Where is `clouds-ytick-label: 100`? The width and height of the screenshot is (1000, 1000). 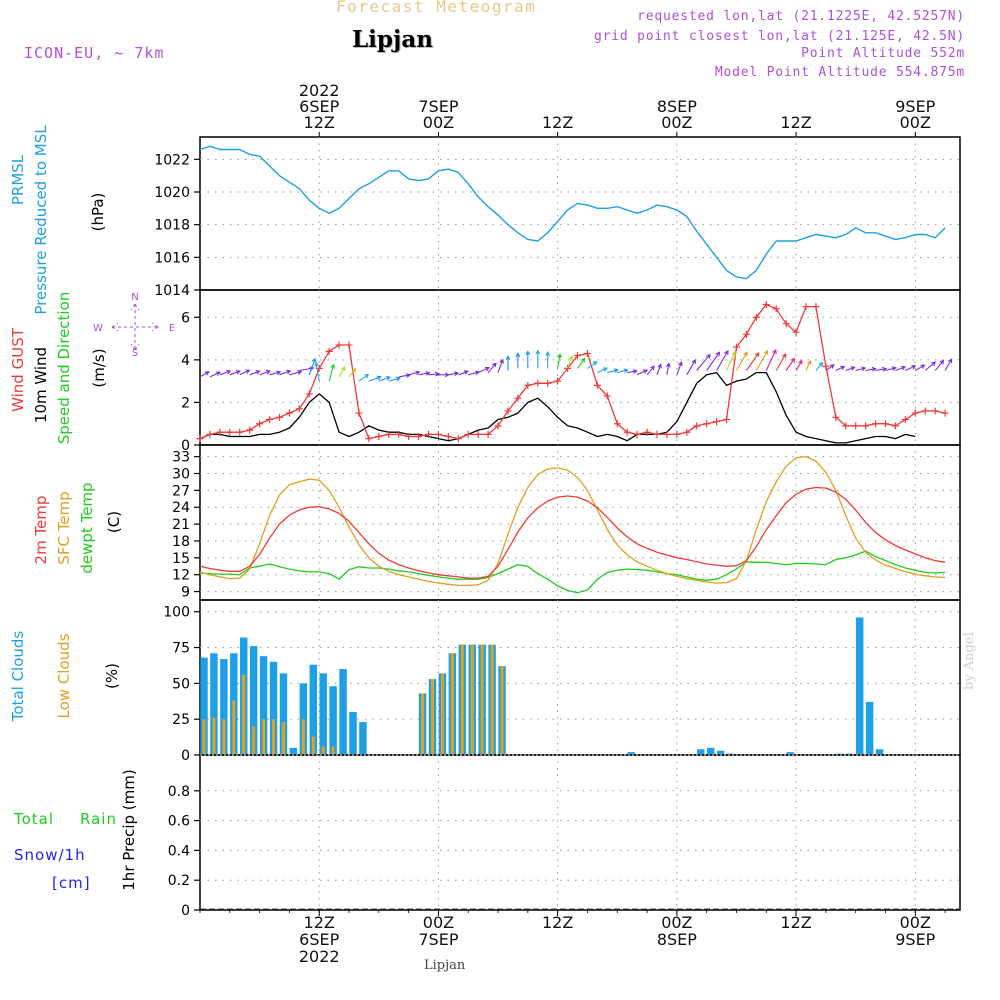 clouds-ytick-label: 100 is located at coordinates (176, 613).